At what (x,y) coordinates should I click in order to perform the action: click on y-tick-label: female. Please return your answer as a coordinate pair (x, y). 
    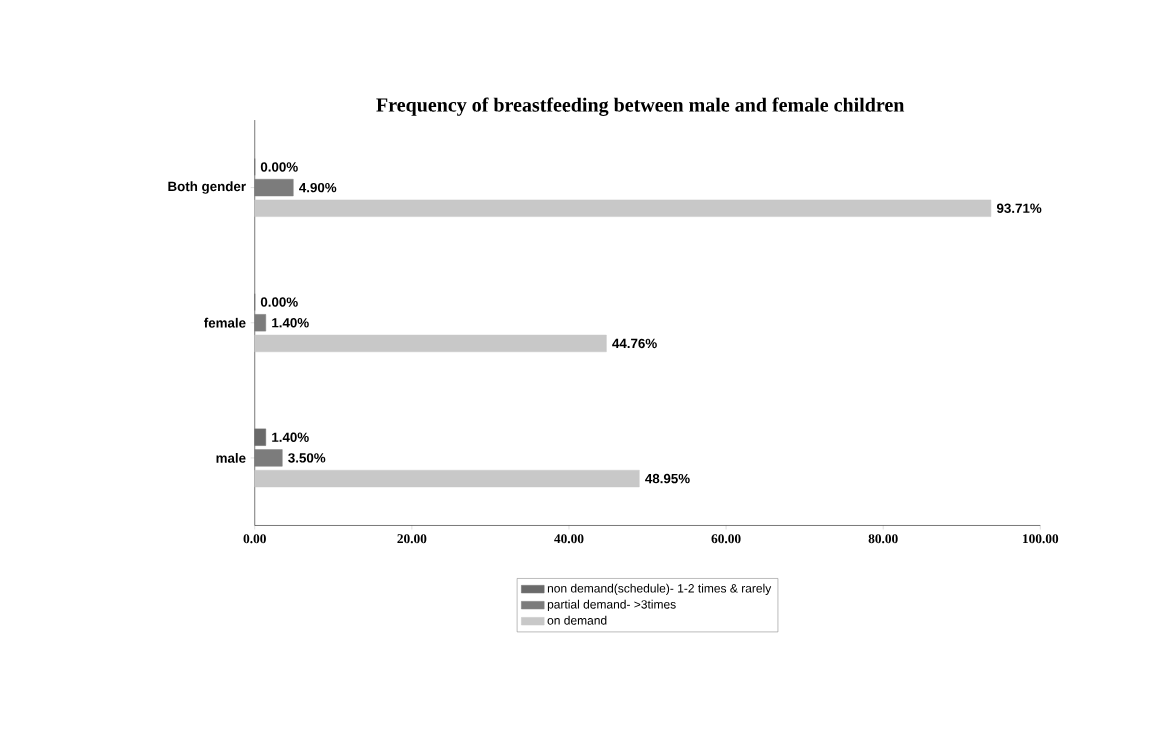
    Looking at the image, I should click on (225, 322).